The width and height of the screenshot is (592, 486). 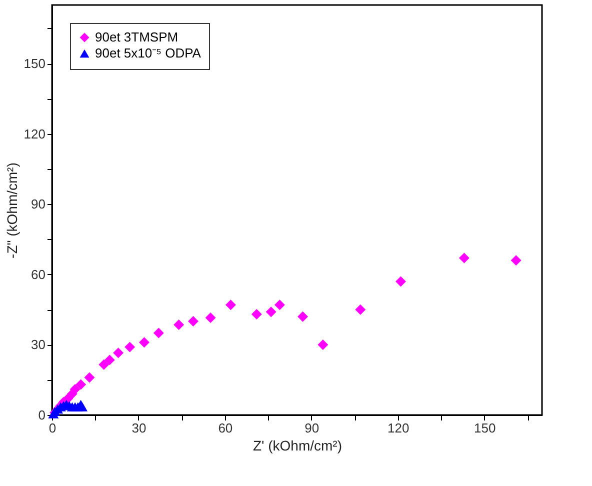 What do you see at coordinates (38, 344) in the screenshot?
I see `y-tick-label: 30` at bounding box center [38, 344].